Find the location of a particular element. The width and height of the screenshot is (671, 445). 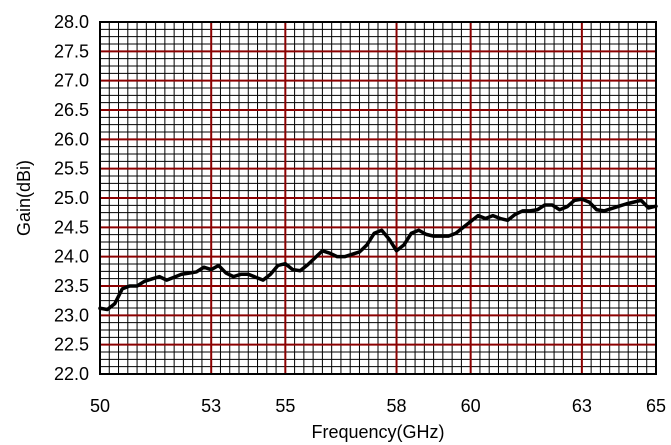

y-tick-label: 23.5 is located at coordinates (71, 286).